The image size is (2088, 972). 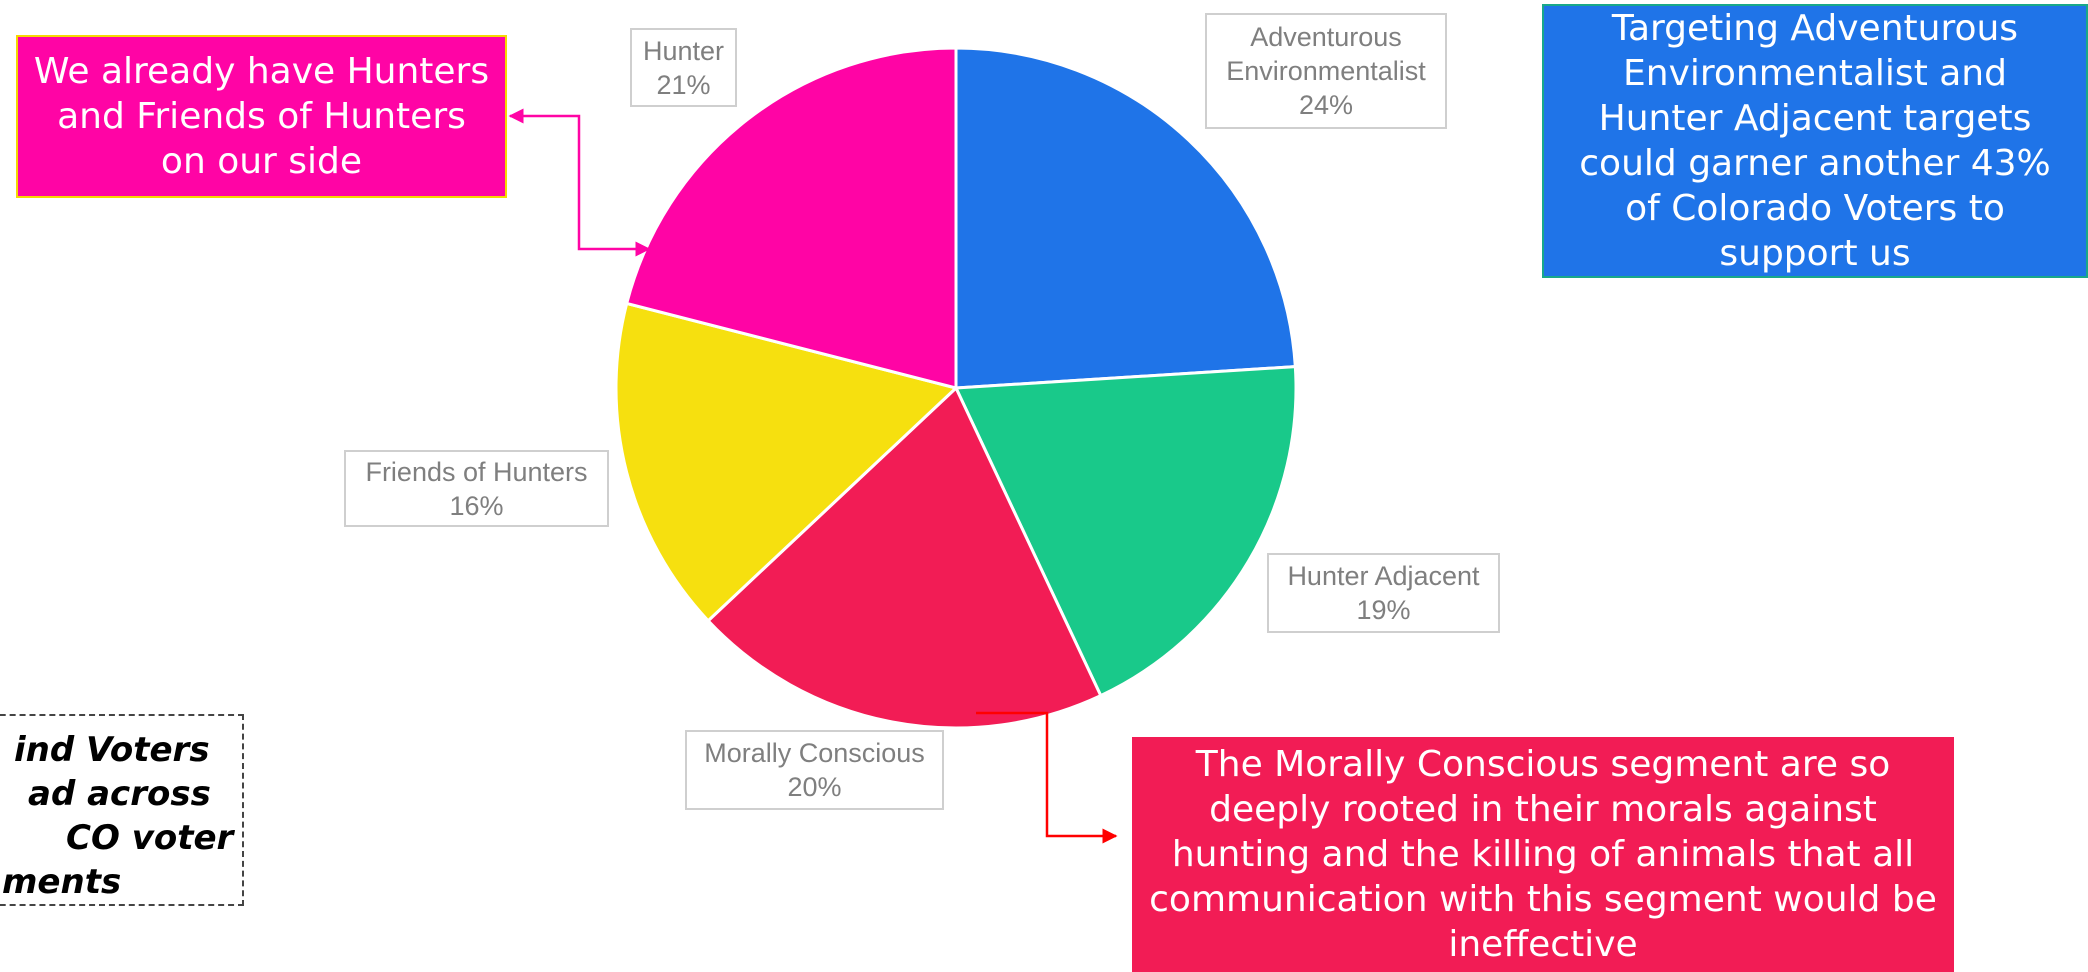 I want to click on data-label: Hunter 21%, so click(x=683, y=67).